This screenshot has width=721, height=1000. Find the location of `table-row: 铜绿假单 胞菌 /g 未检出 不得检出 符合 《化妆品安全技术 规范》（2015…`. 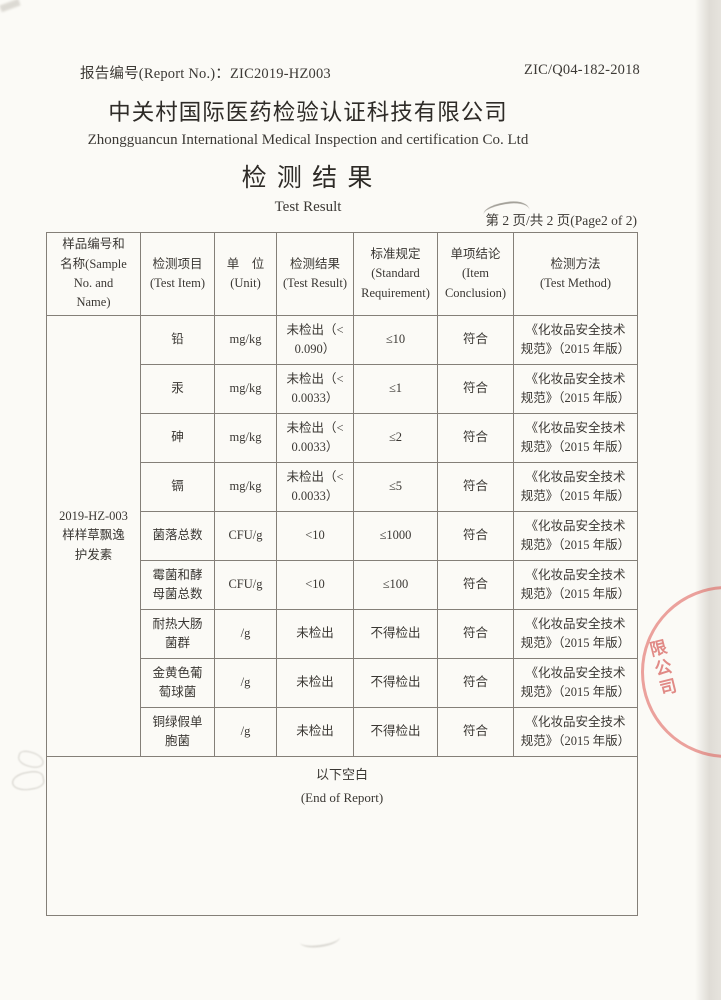

table-row: 铜绿假单 胞菌 /g 未检出 不得检出 符合 《化妆品安全技术 规范》（2015… is located at coordinates (342, 732).